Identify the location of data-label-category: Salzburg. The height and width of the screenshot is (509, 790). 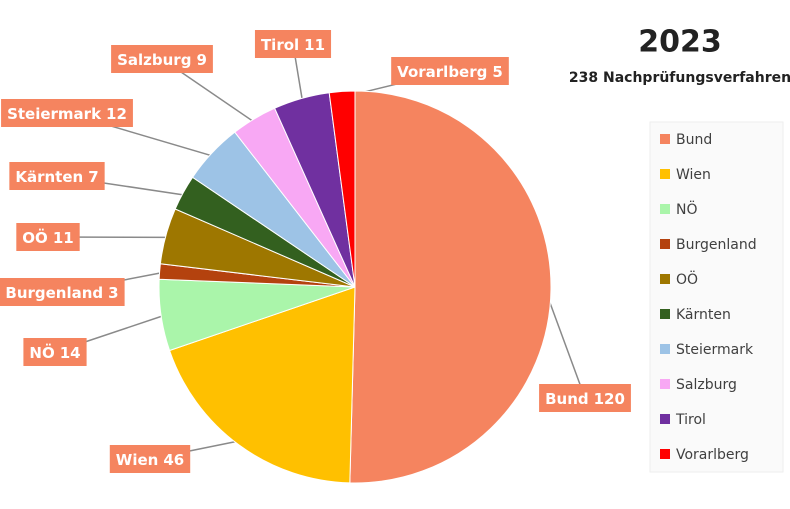
(154, 60).